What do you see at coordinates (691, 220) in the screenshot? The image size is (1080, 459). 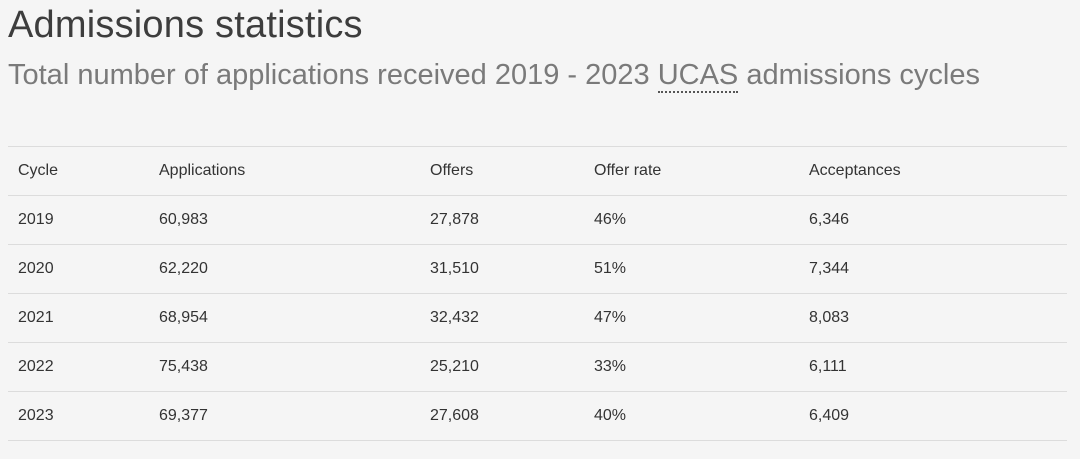 I see `offer-rate-cell: 46%` at bounding box center [691, 220].